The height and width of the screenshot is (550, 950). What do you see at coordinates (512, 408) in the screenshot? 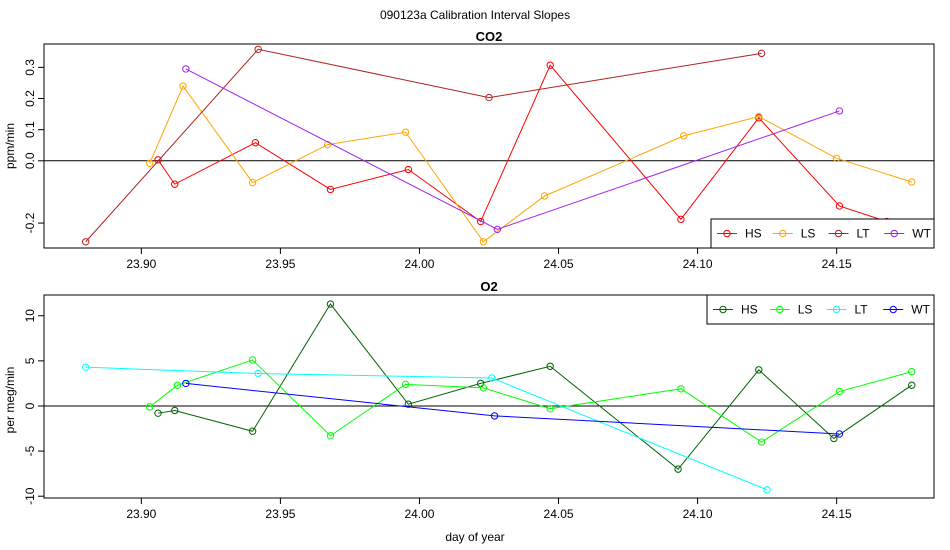
I see `o2-series-wt-line` at bounding box center [512, 408].